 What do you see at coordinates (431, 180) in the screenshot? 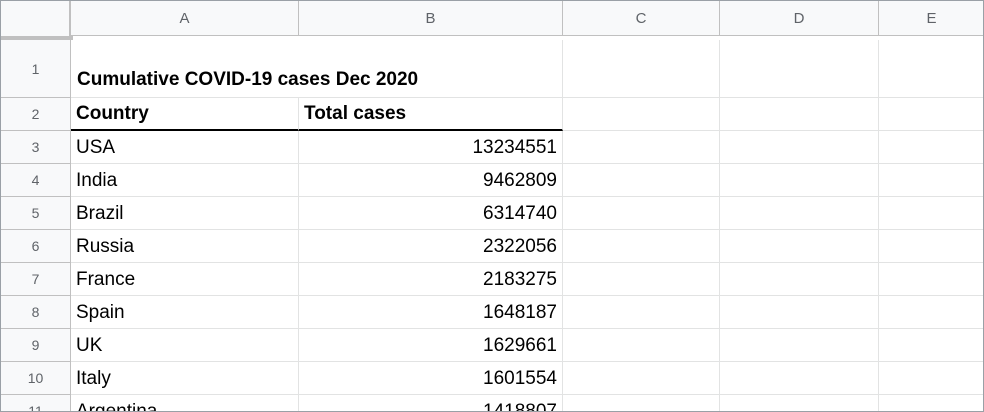
I see `table-row-total: 9462809` at bounding box center [431, 180].